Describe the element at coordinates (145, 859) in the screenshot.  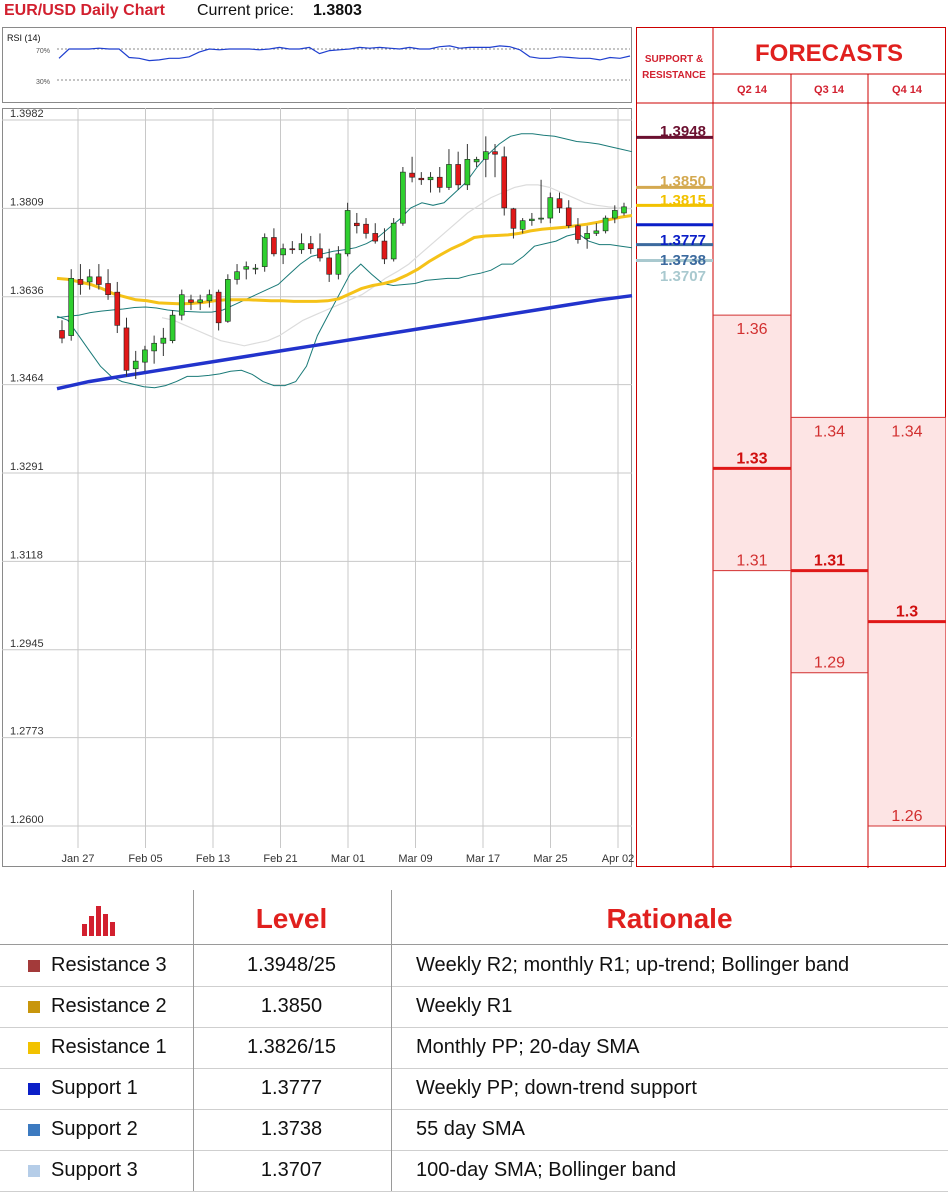
I see `x-tick-label: Feb 05` at that location.